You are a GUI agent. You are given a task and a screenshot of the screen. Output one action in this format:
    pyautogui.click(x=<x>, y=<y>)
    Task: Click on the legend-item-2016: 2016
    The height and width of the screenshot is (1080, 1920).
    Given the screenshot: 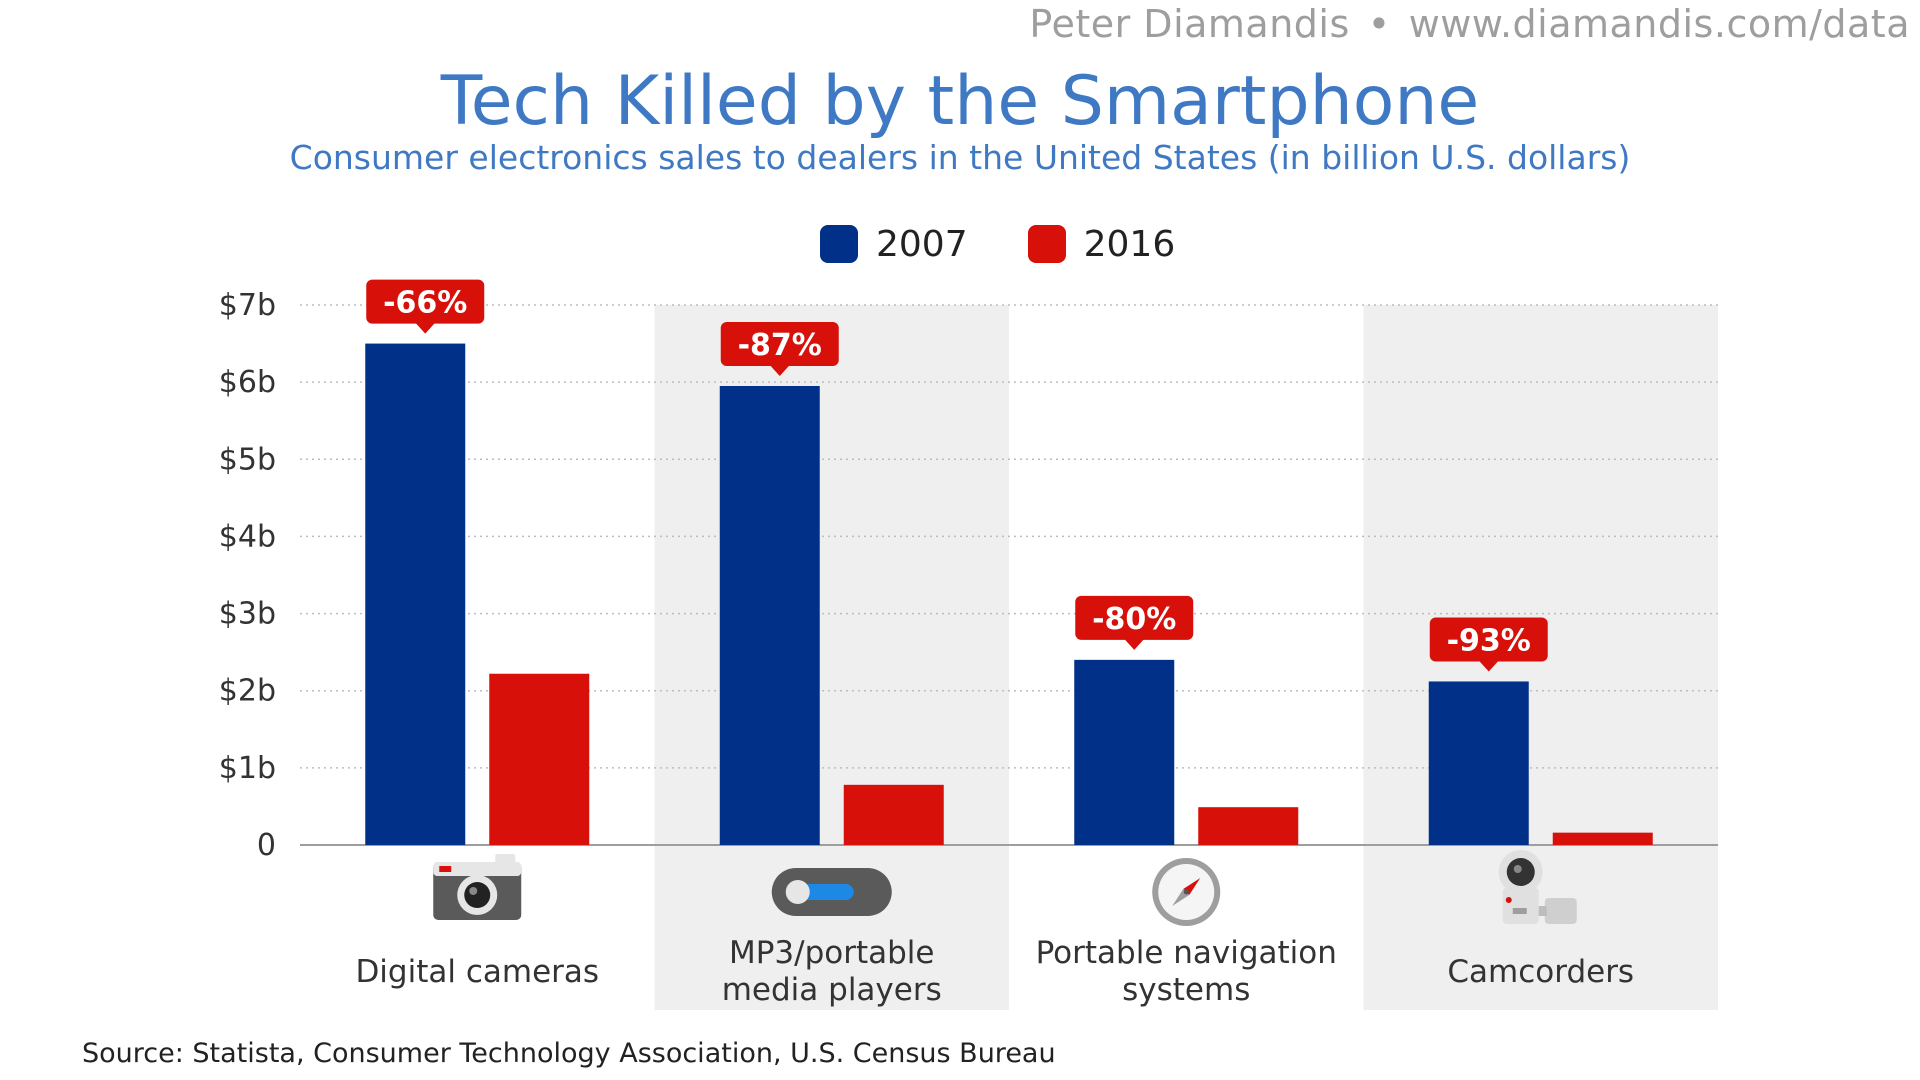 What is the action you would take?
    pyautogui.click(x=1101, y=244)
    